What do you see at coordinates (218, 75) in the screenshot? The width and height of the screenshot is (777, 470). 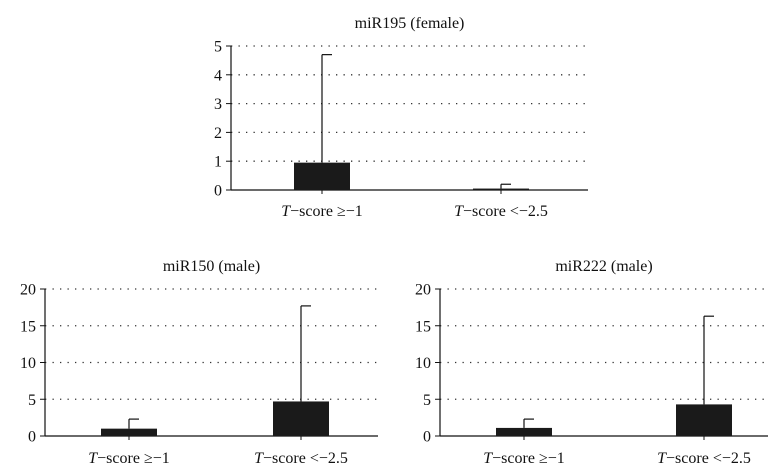 I see `y-tick-label: 4` at bounding box center [218, 75].